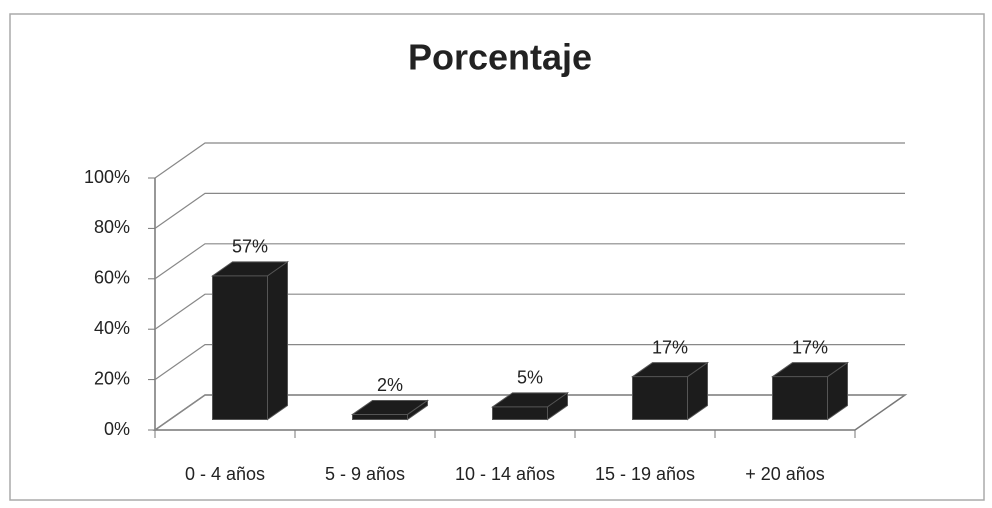 Image resolution: width=992 pixels, height=508 pixels. What do you see at coordinates (107, 177) in the screenshot?
I see `y-tick-label: 100%` at bounding box center [107, 177].